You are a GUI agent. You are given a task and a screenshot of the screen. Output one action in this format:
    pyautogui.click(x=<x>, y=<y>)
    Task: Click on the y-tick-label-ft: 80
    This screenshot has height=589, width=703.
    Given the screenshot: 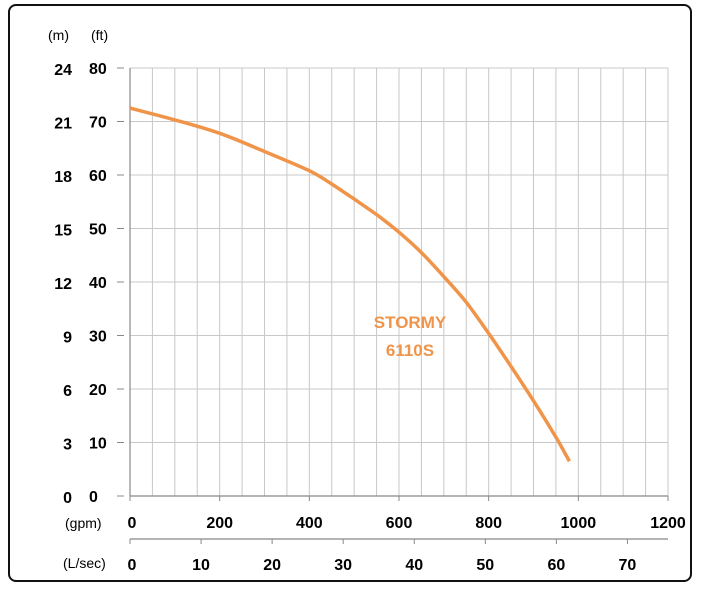 What is the action you would take?
    pyautogui.click(x=98, y=69)
    